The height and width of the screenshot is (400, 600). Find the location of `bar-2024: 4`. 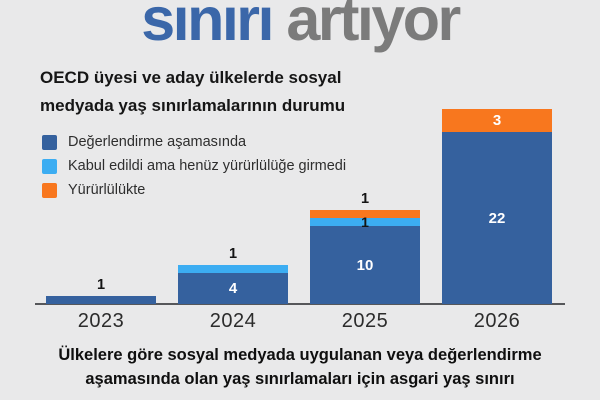

bar-2024: 4 is located at coordinates (233, 284).